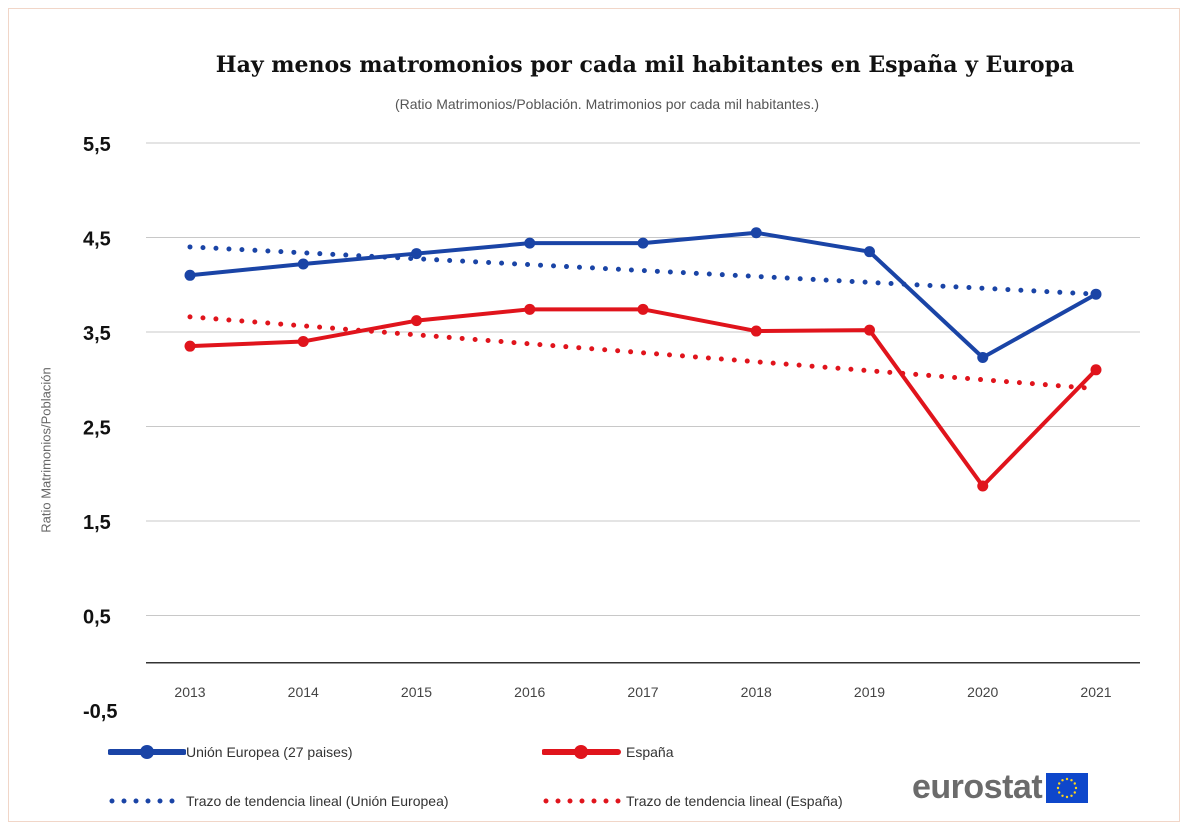 The width and height of the screenshot is (1182, 824). I want to click on legend-item-spain-trend: Trazo de tendencia lineal (España), so click(692, 801).